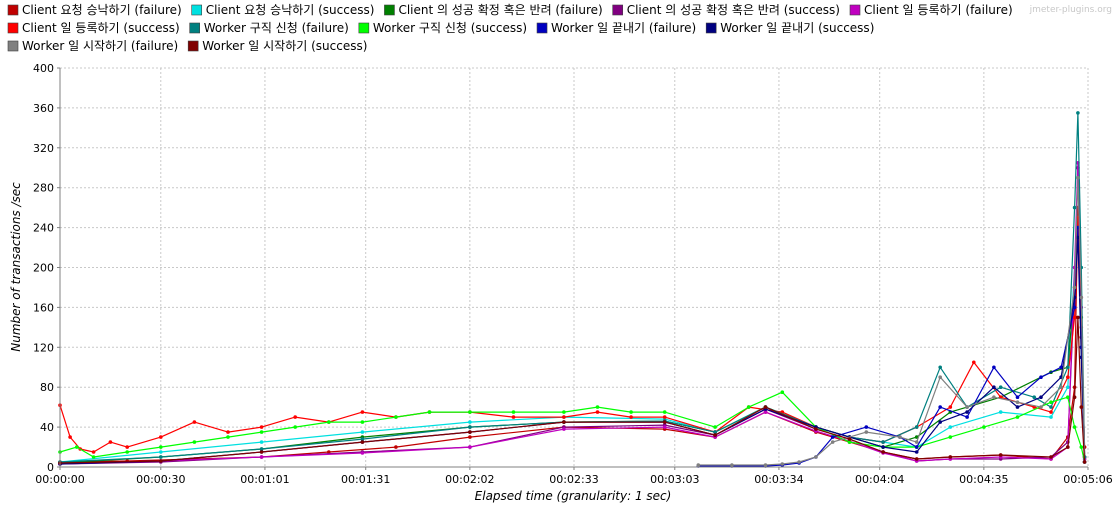 The width and height of the screenshot is (1118, 508). I want to click on legend-label: Worker 일 시작하기 (success), so click(284, 46).